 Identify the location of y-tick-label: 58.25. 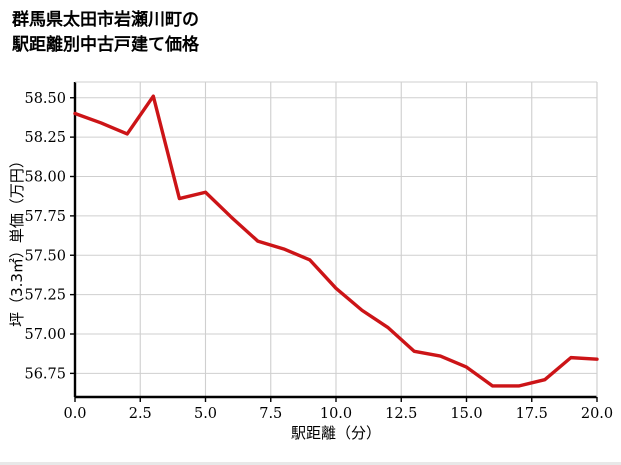
(45, 138).